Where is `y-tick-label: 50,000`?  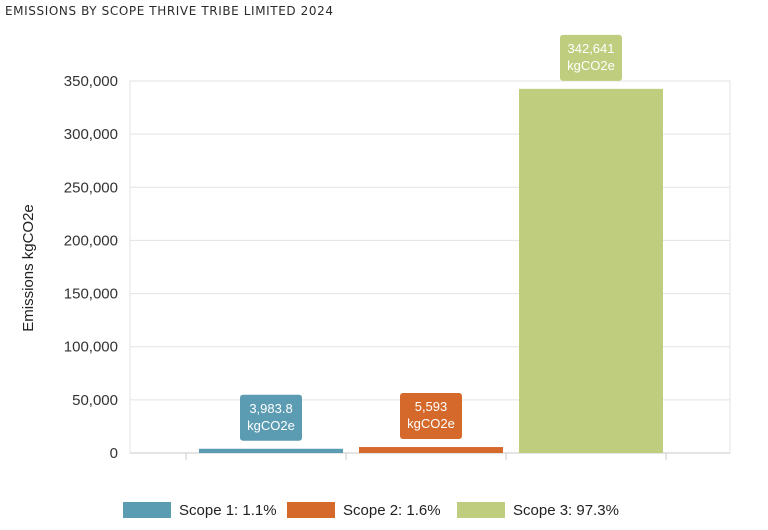
y-tick-label: 50,000 is located at coordinates (95, 400).